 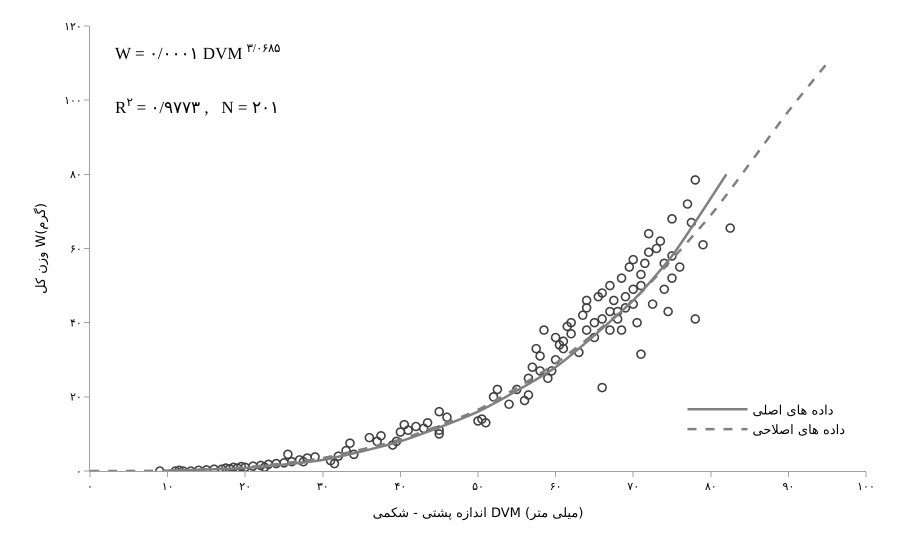 I want to click on y-tick-label: ۱۰۰, so click(x=73, y=101).